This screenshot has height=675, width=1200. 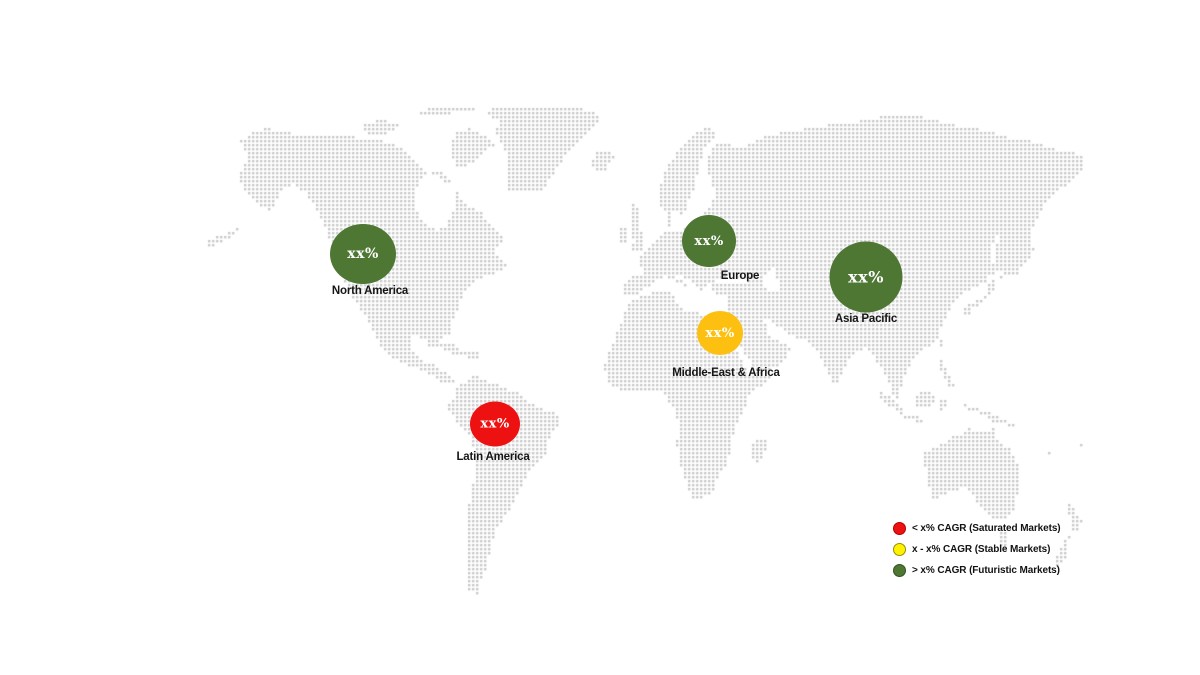 I want to click on region-label-latin-america: Latin America, so click(x=493, y=457).